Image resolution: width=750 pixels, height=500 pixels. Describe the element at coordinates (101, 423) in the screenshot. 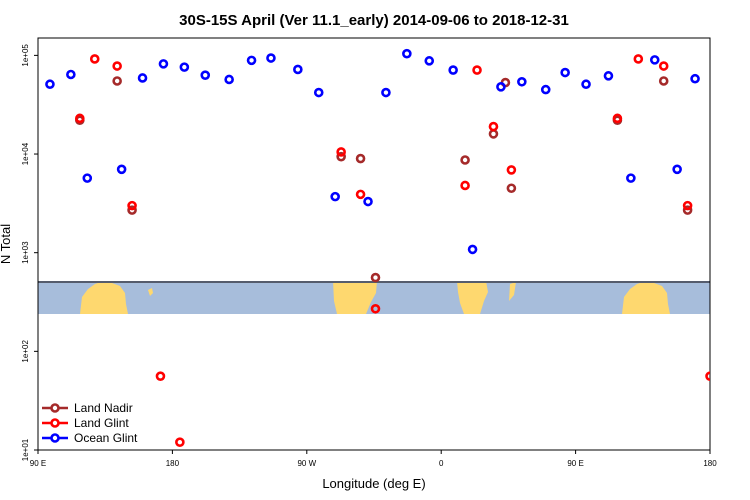

I see `land-glint-legend-label: Land Glint` at that location.